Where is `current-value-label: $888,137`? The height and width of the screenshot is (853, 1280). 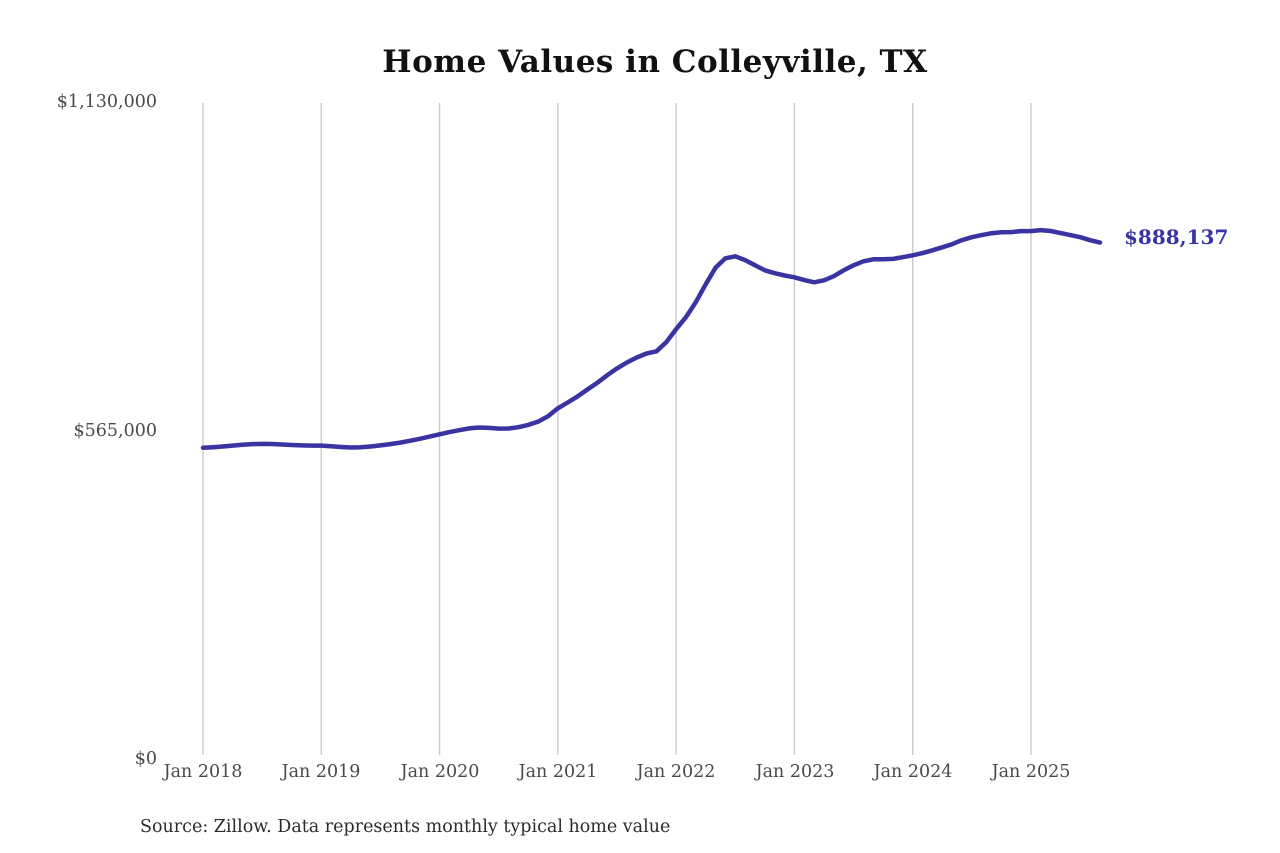 current-value-label: $888,137 is located at coordinates (1176, 237).